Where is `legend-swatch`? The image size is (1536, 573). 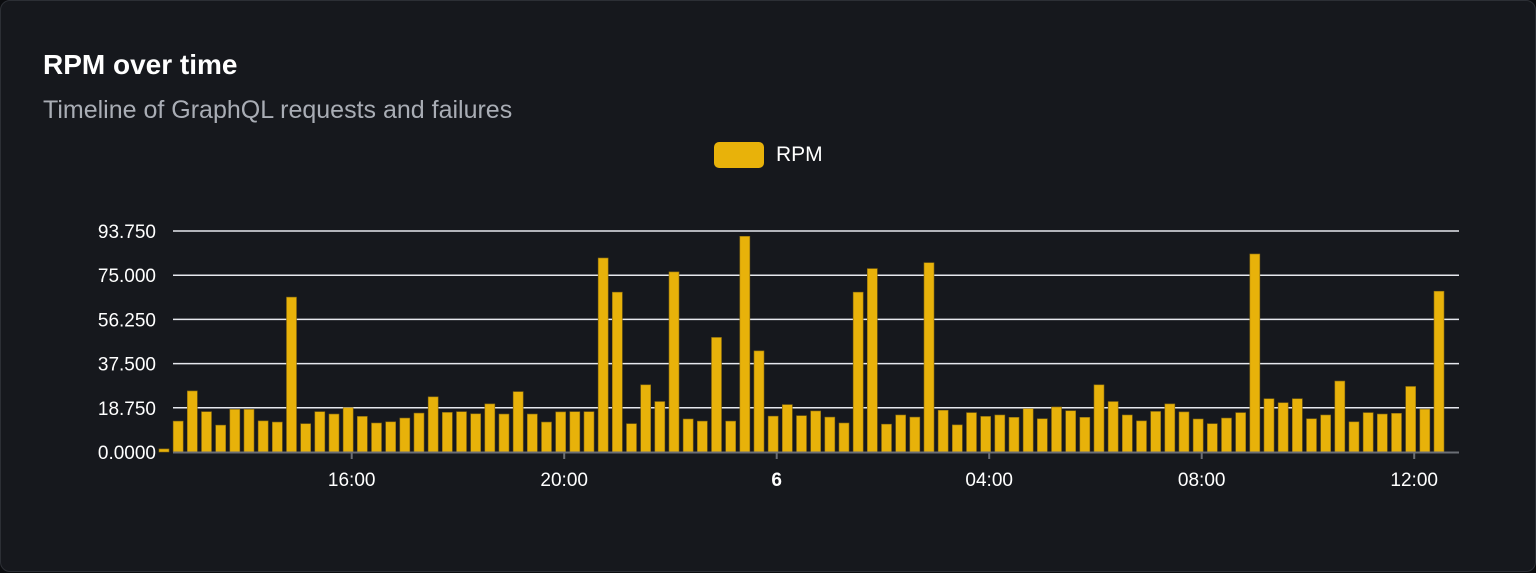 legend-swatch is located at coordinates (739, 155).